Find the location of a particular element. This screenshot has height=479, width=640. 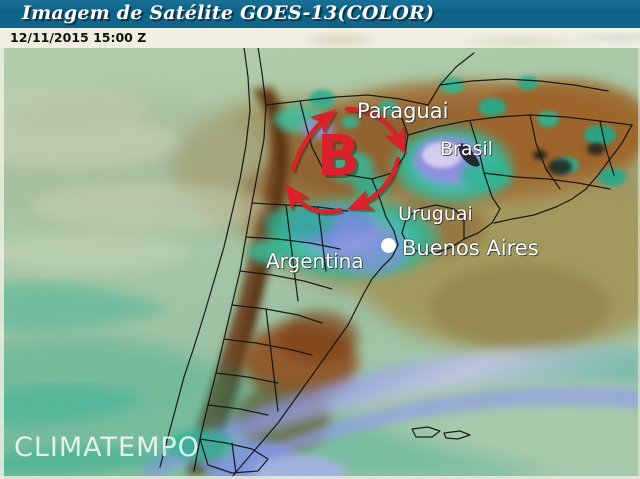

frame-edge-bottom is located at coordinates (320, 477).